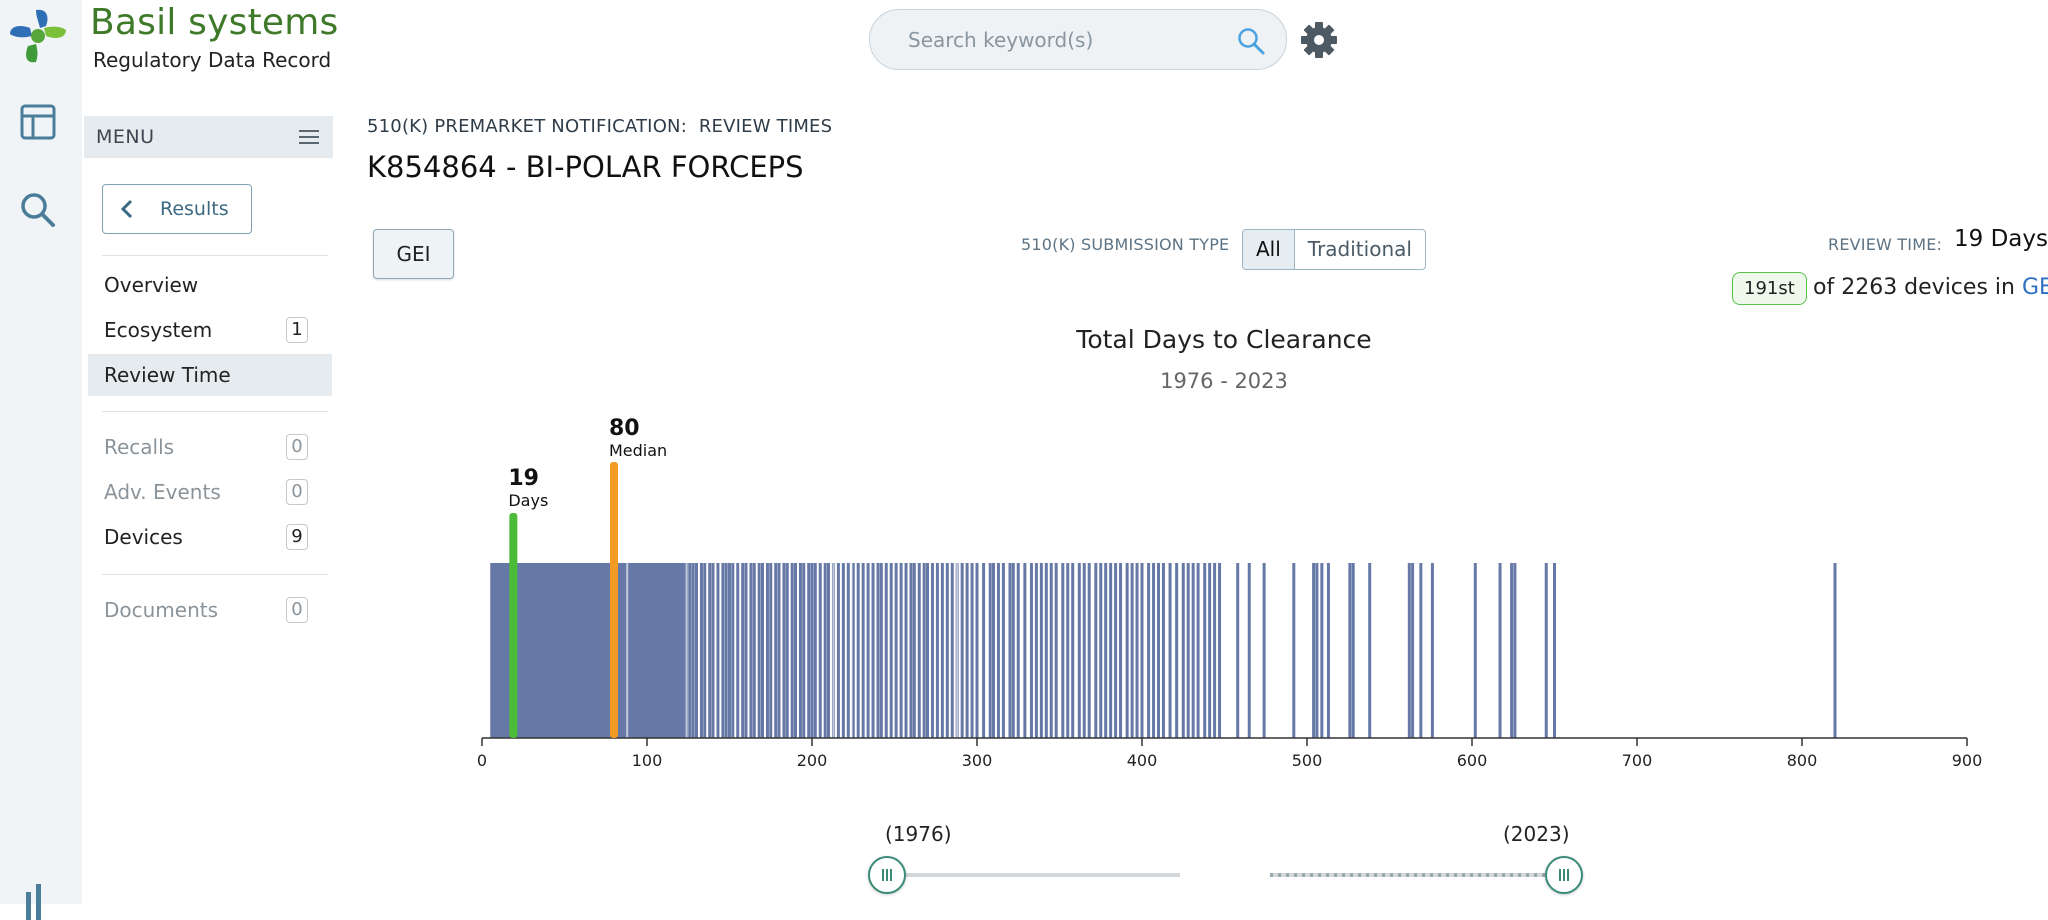  Describe the element at coordinates (523, 478) in the screenshot. I see `device-marker-value: 19` at that location.